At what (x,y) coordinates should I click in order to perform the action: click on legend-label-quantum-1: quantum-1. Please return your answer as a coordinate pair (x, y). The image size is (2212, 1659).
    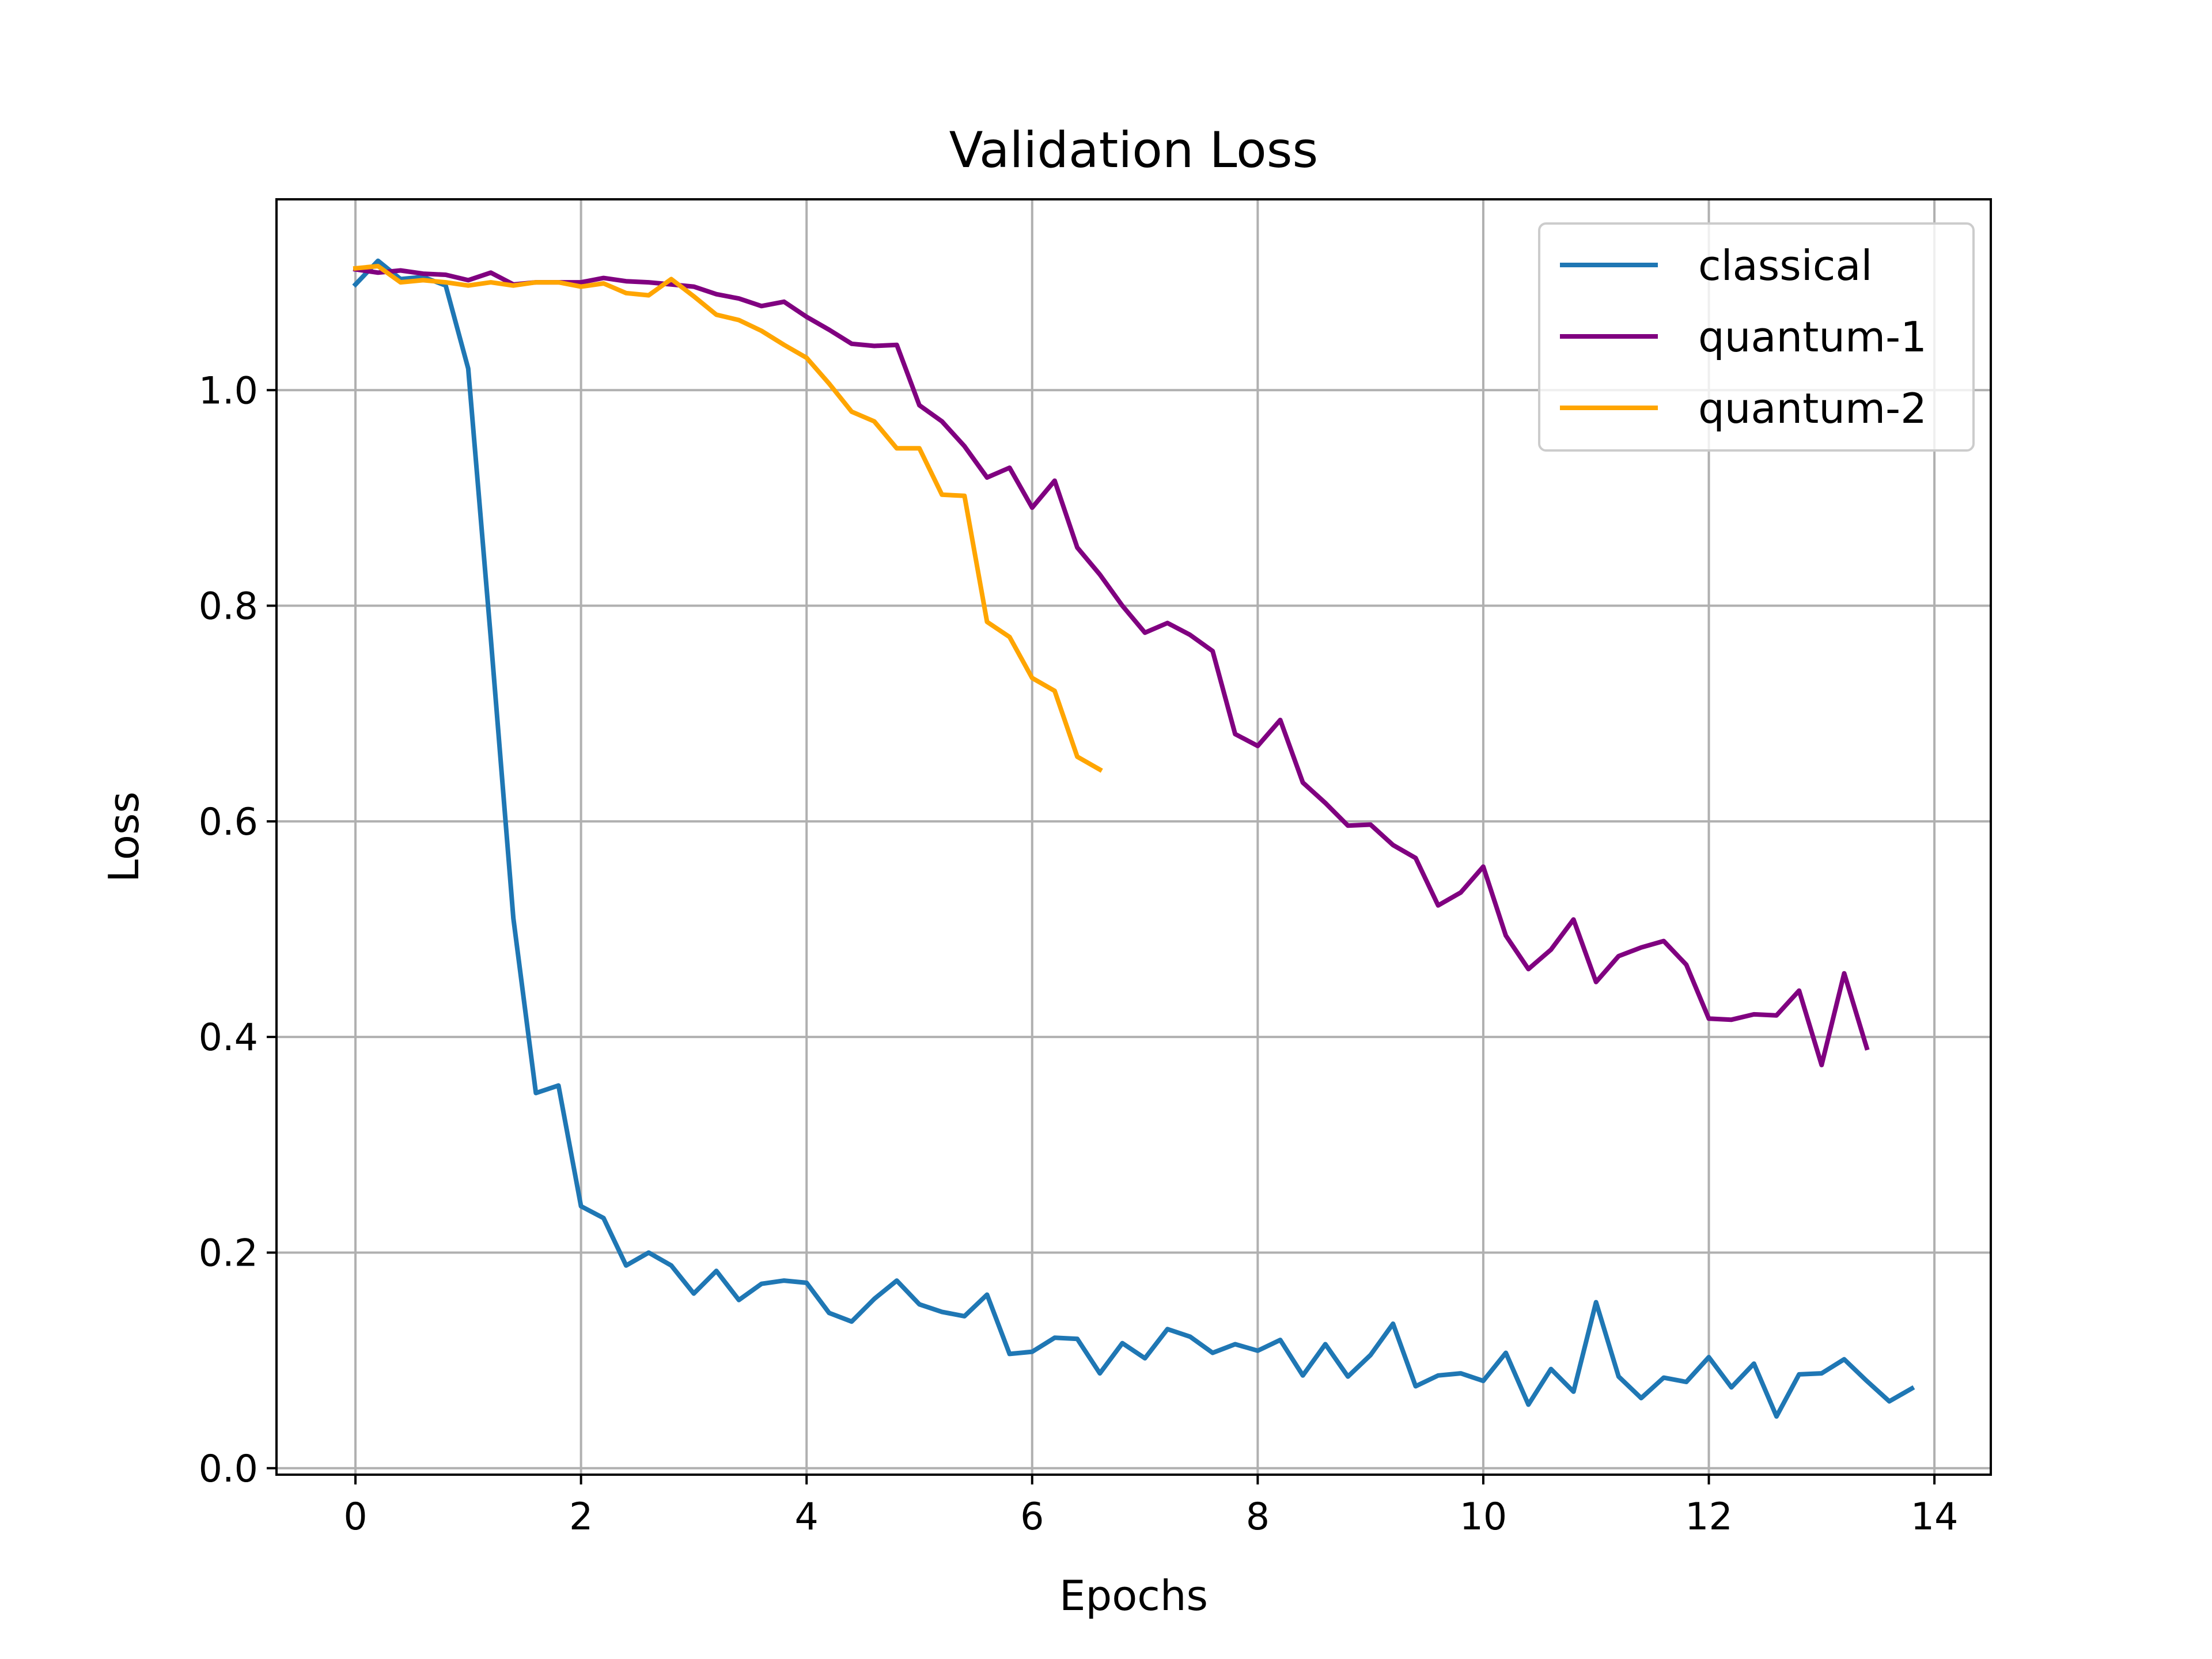
    Looking at the image, I should click on (1812, 337).